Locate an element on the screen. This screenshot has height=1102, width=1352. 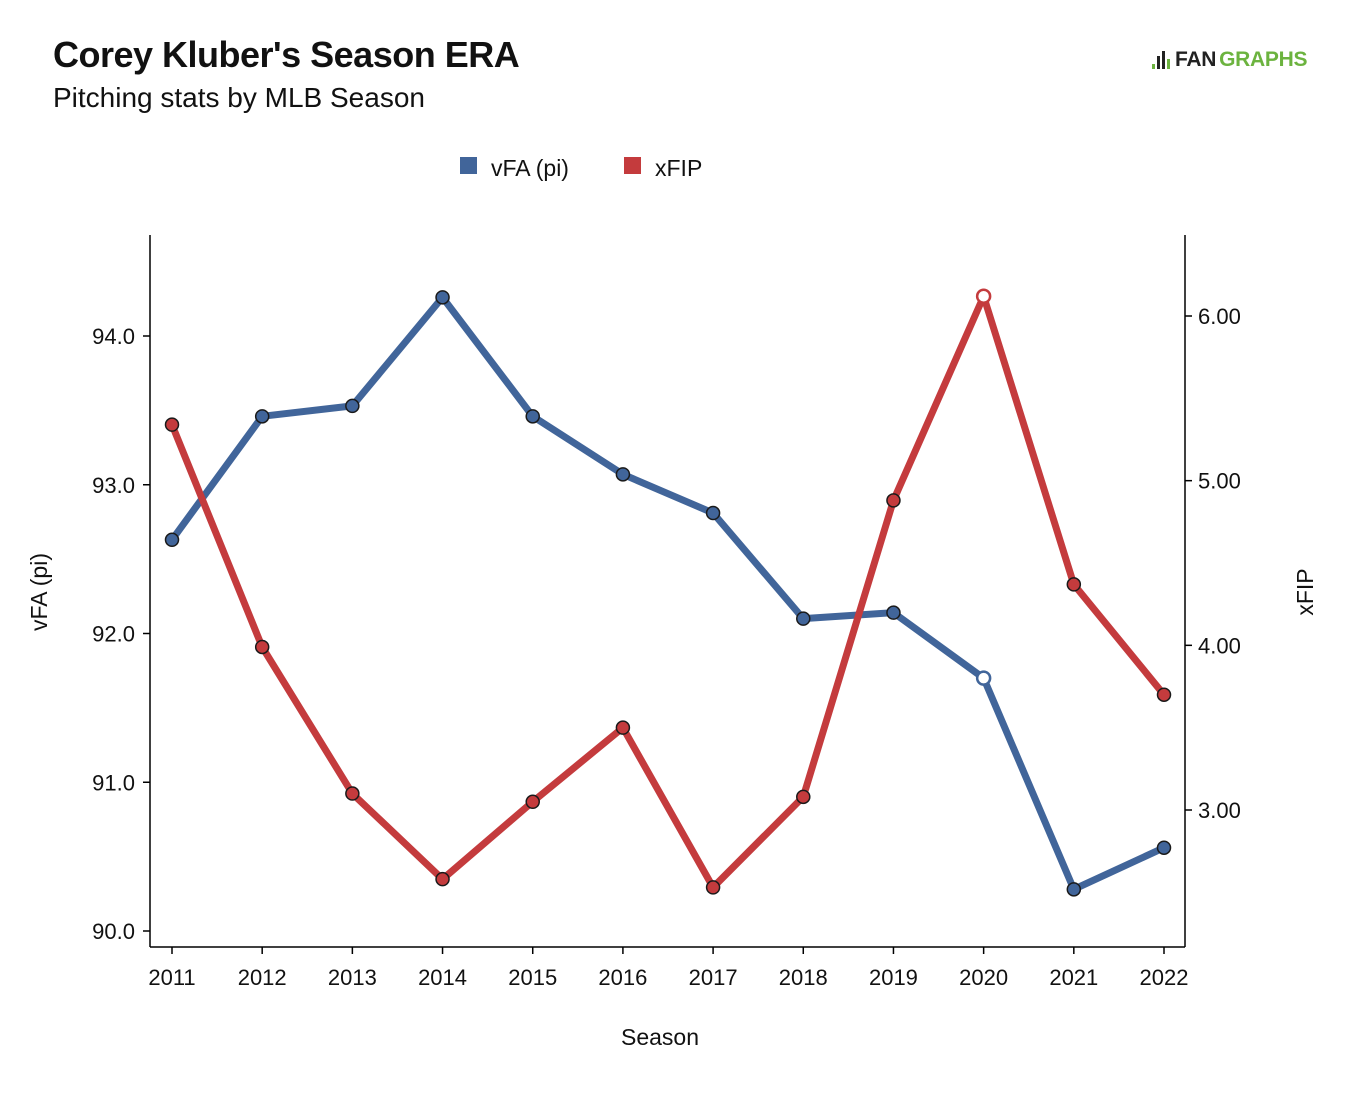
x-tick-label: 2020 is located at coordinates (983, 977).